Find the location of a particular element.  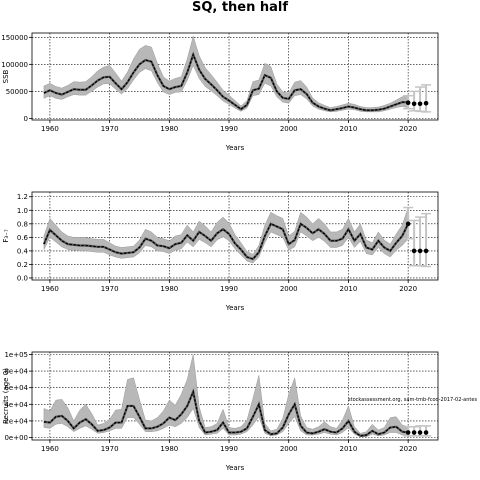

ssb-xtick-label: 2000 is located at coordinates (289, 129).